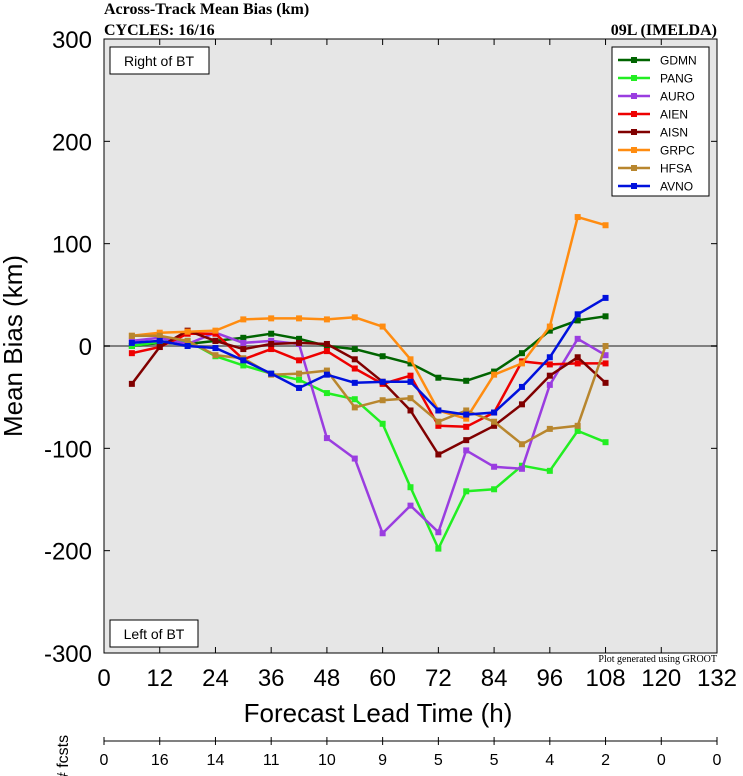  I want to click on fcst-count-label: # fcsts, so click(63, 755).